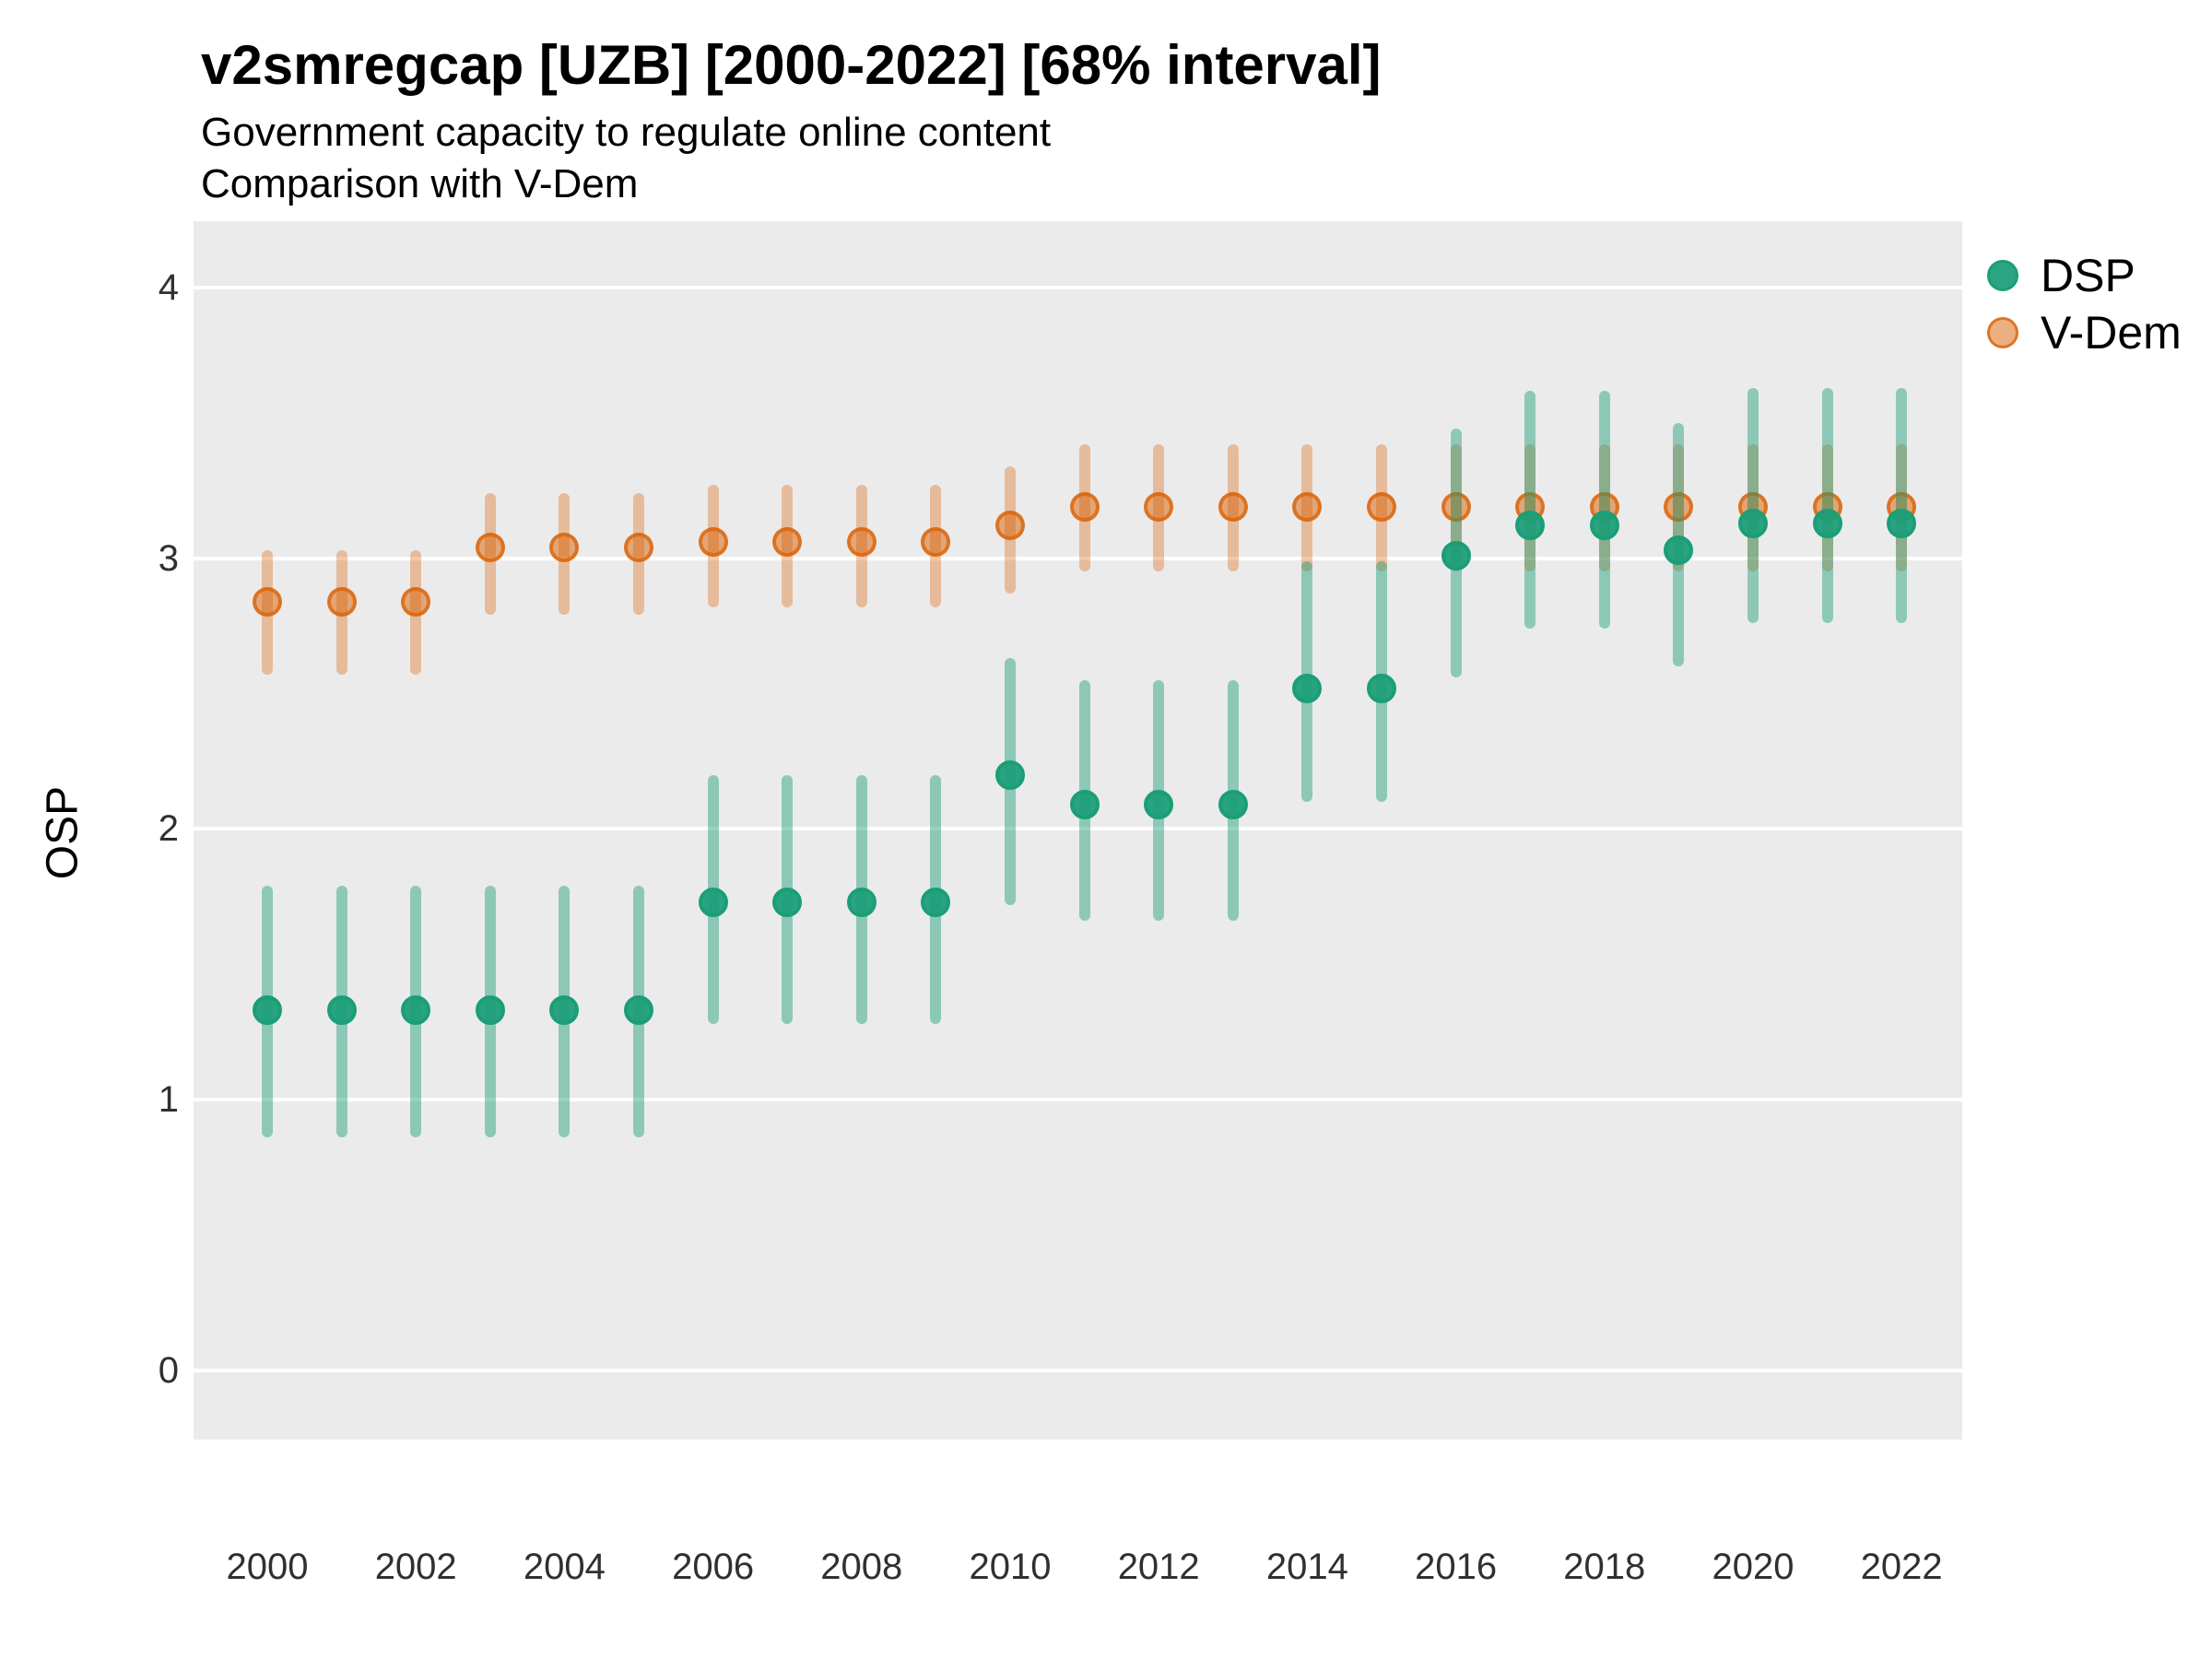 Image resolution: width=2212 pixels, height=1659 pixels. What do you see at coordinates (564, 1567) in the screenshot?
I see `x-tick-label: 2004` at bounding box center [564, 1567].